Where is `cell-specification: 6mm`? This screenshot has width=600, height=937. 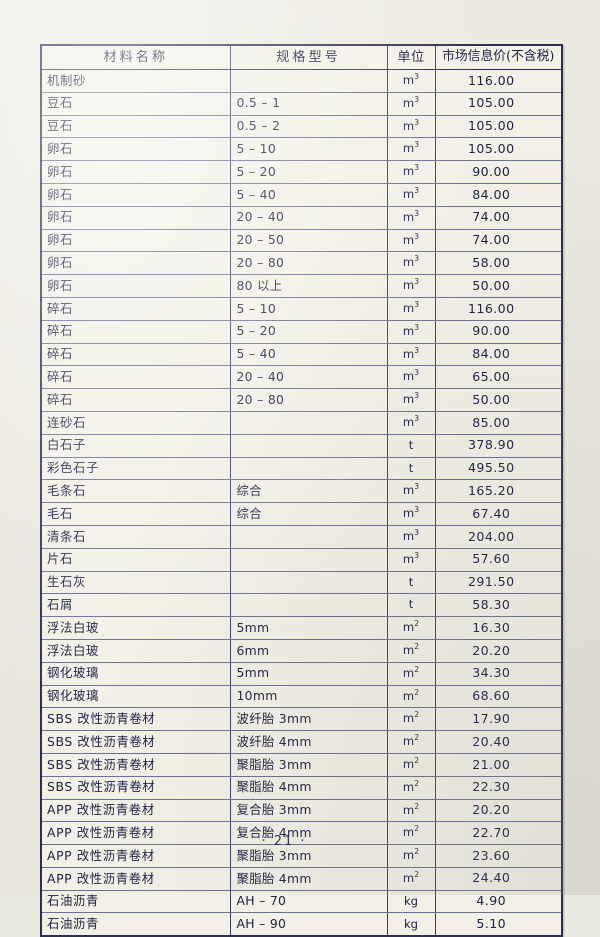
cell-specification: 6mm is located at coordinates (309, 651).